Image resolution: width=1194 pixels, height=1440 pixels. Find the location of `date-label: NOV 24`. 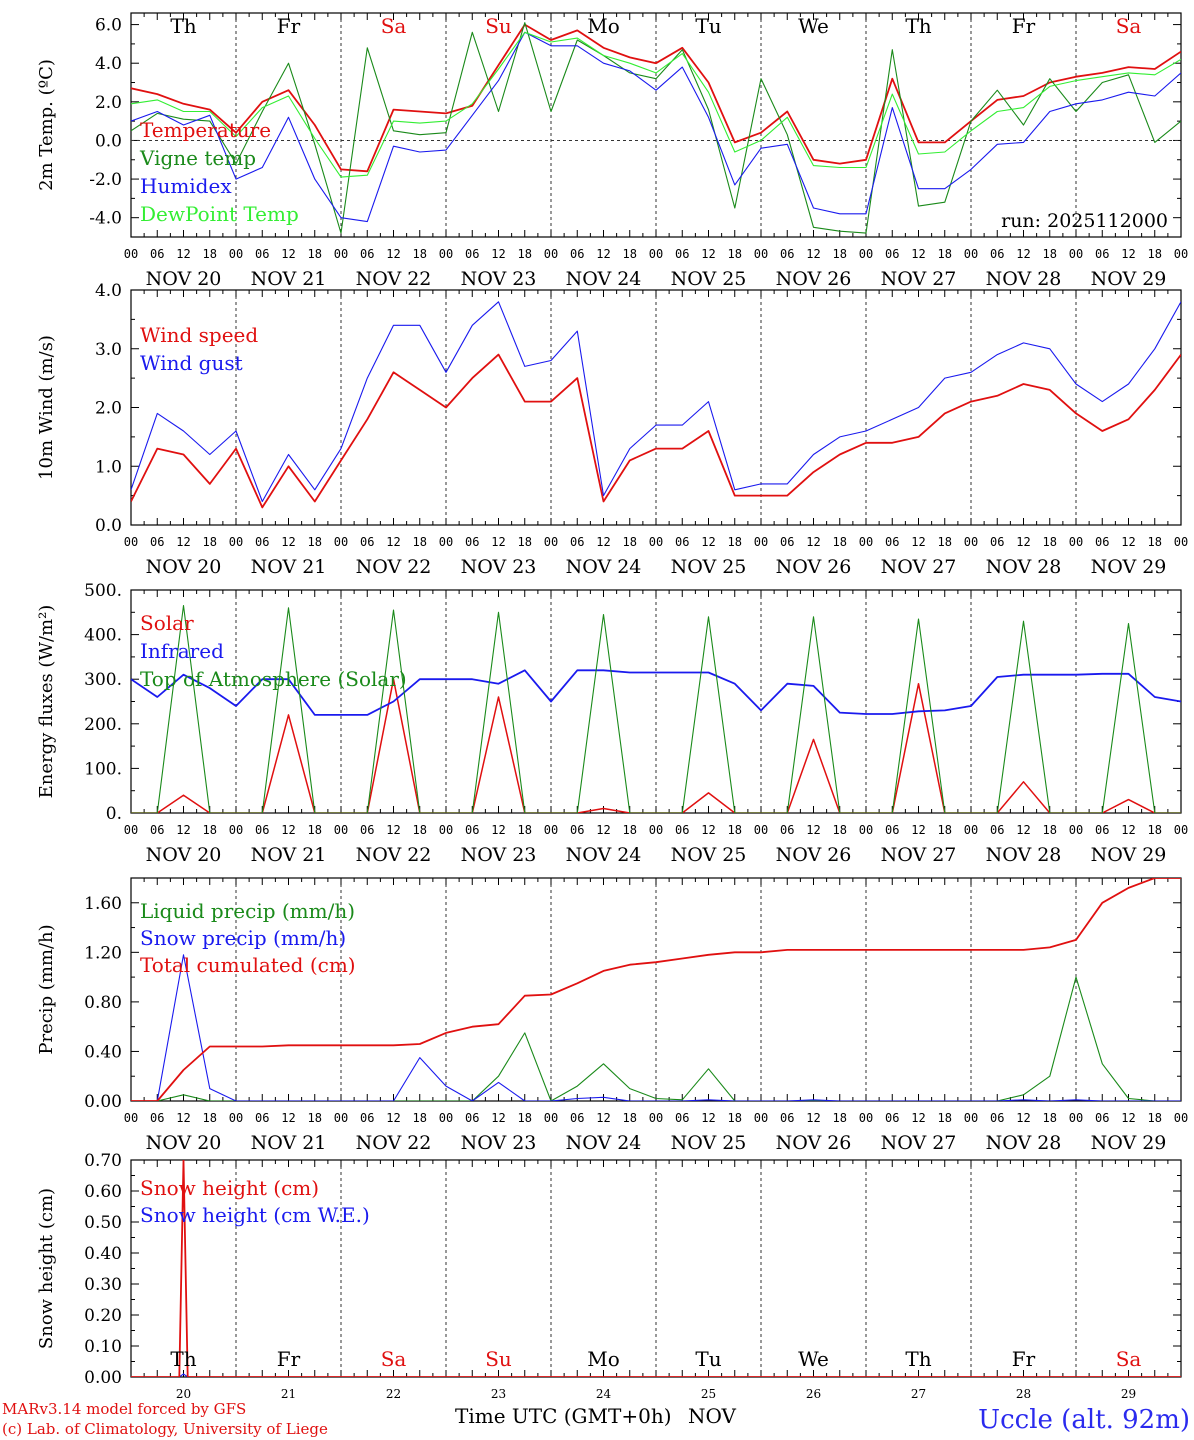

date-label: NOV 24 is located at coordinates (604, 279).